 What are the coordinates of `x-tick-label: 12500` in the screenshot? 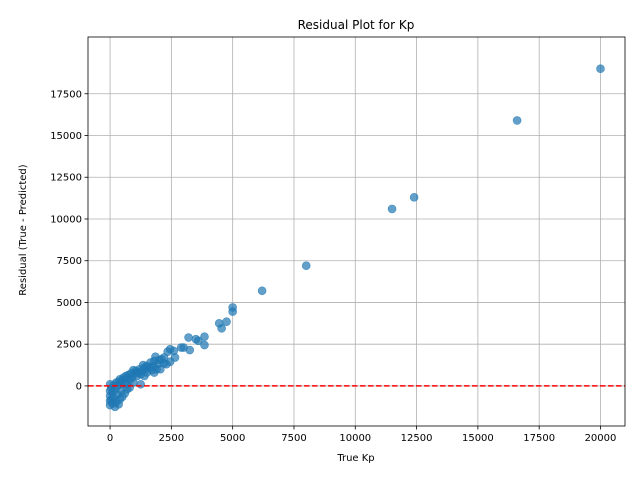 It's located at (417, 438).